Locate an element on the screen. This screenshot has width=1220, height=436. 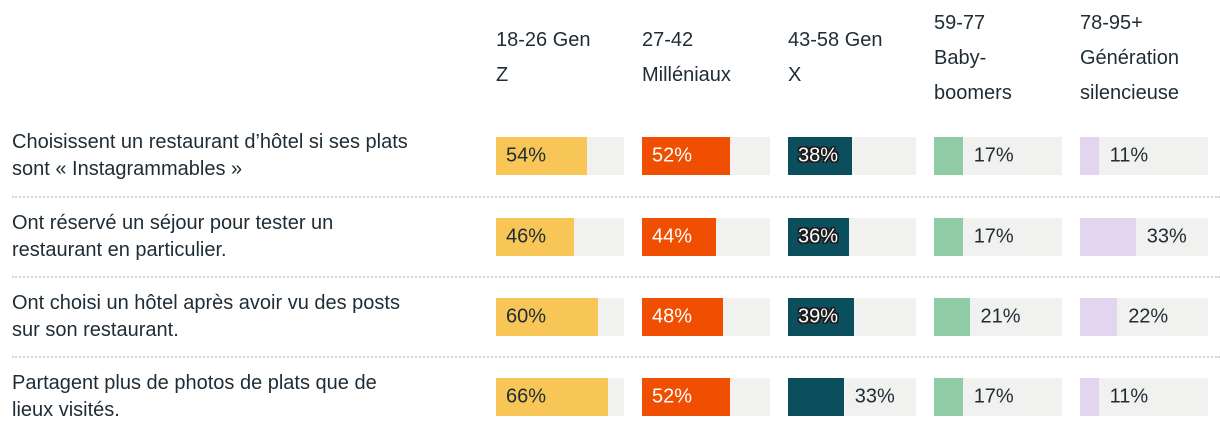
bar-value-label: 44% is located at coordinates (672, 236).